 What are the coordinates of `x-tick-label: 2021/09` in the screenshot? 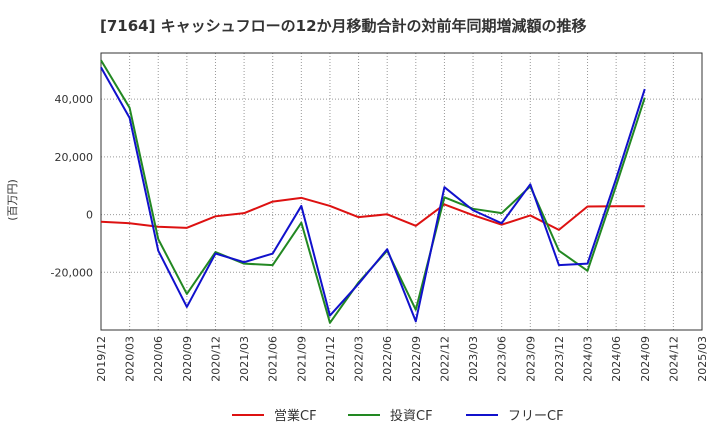 It's located at (301, 359).